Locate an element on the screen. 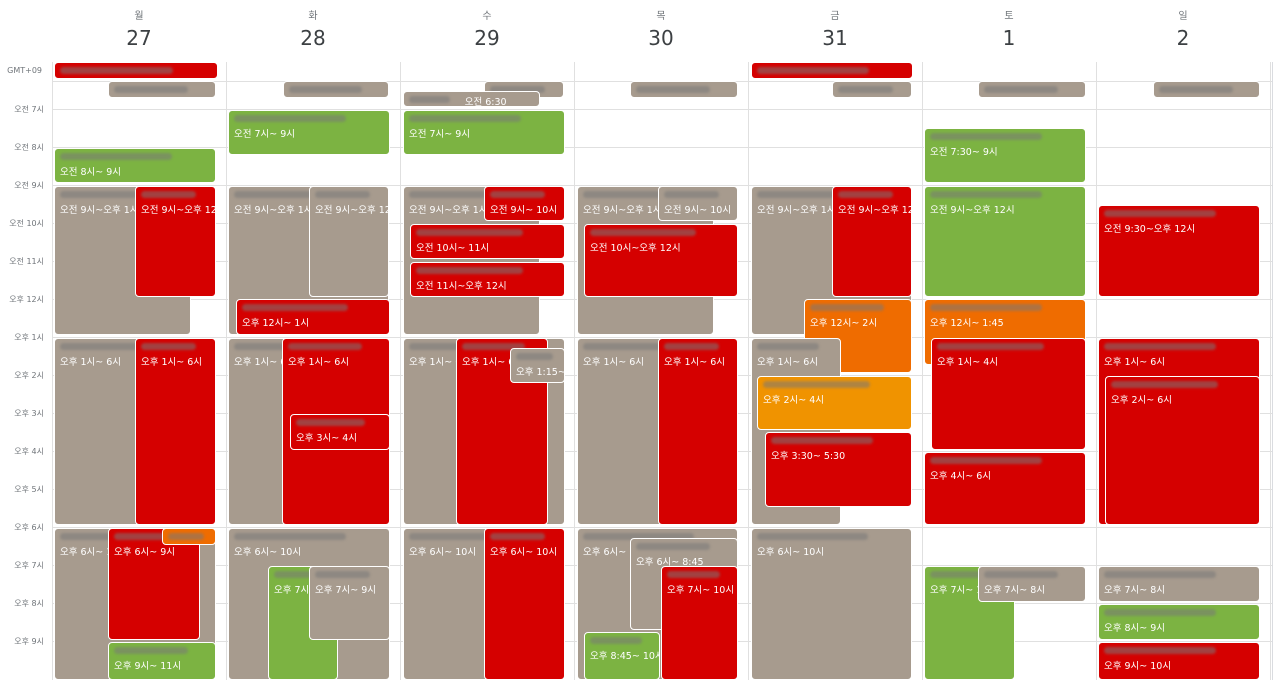 This screenshot has height=680, width=1280. event-time: 오후 6시~ 10시 is located at coordinates (791, 552).